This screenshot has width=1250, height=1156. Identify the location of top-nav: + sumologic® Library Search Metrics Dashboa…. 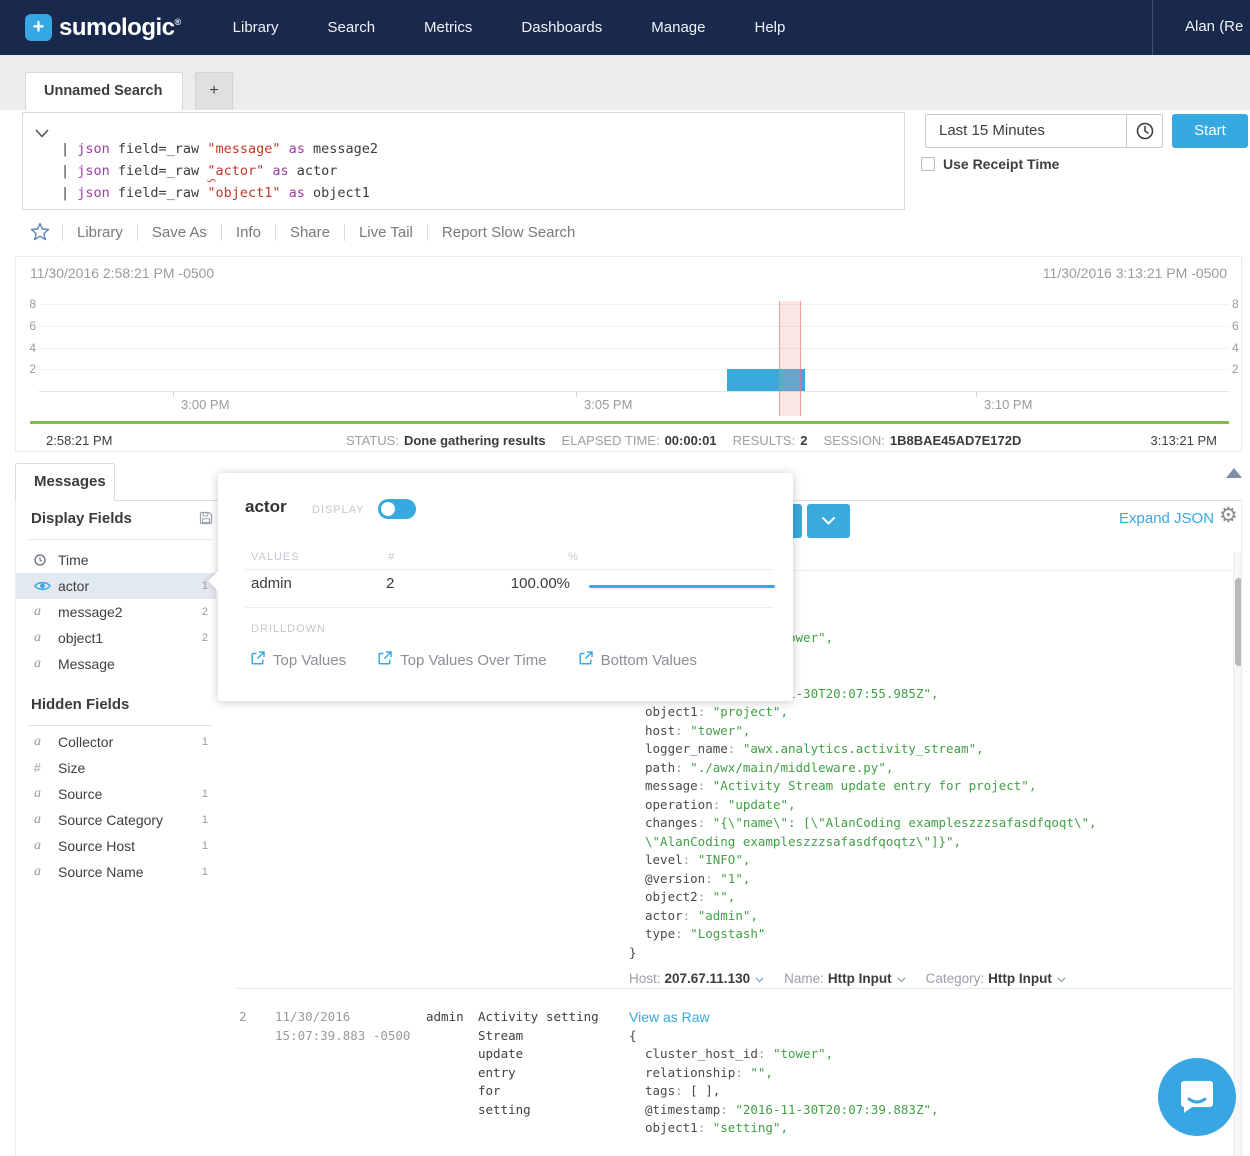
(625, 27).